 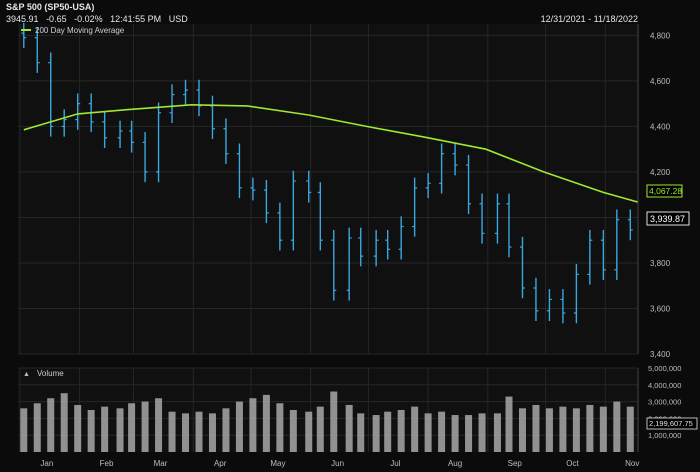 What do you see at coordinates (50, 373) in the screenshot?
I see `volume-legend-label: Volume` at bounding box center [50, 373].